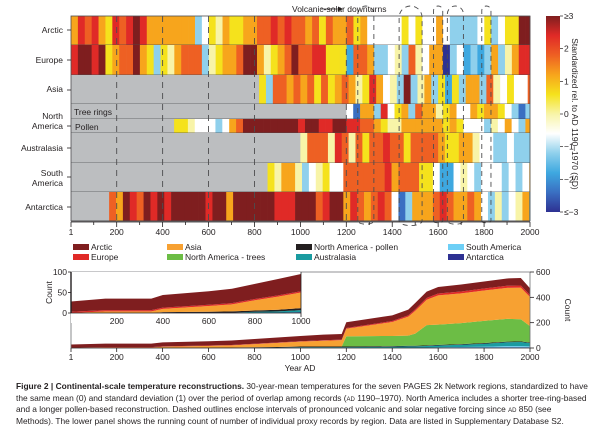  What do you see at coordinates (300, 357) in the screenshot?
I see `count-x-tick-label: 1000` at bounding box center [300, 357].